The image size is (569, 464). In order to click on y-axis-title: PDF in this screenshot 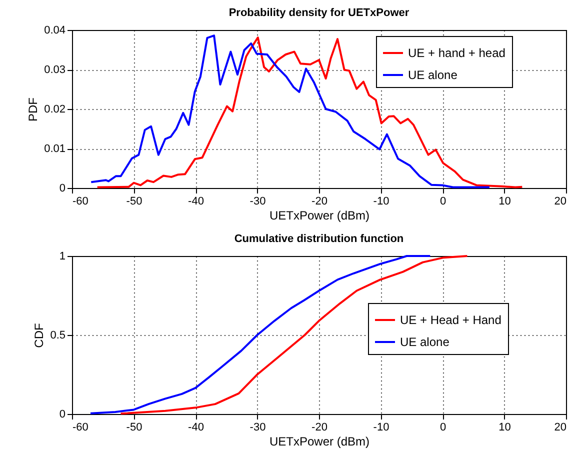, I will do `click(33, 110)`.